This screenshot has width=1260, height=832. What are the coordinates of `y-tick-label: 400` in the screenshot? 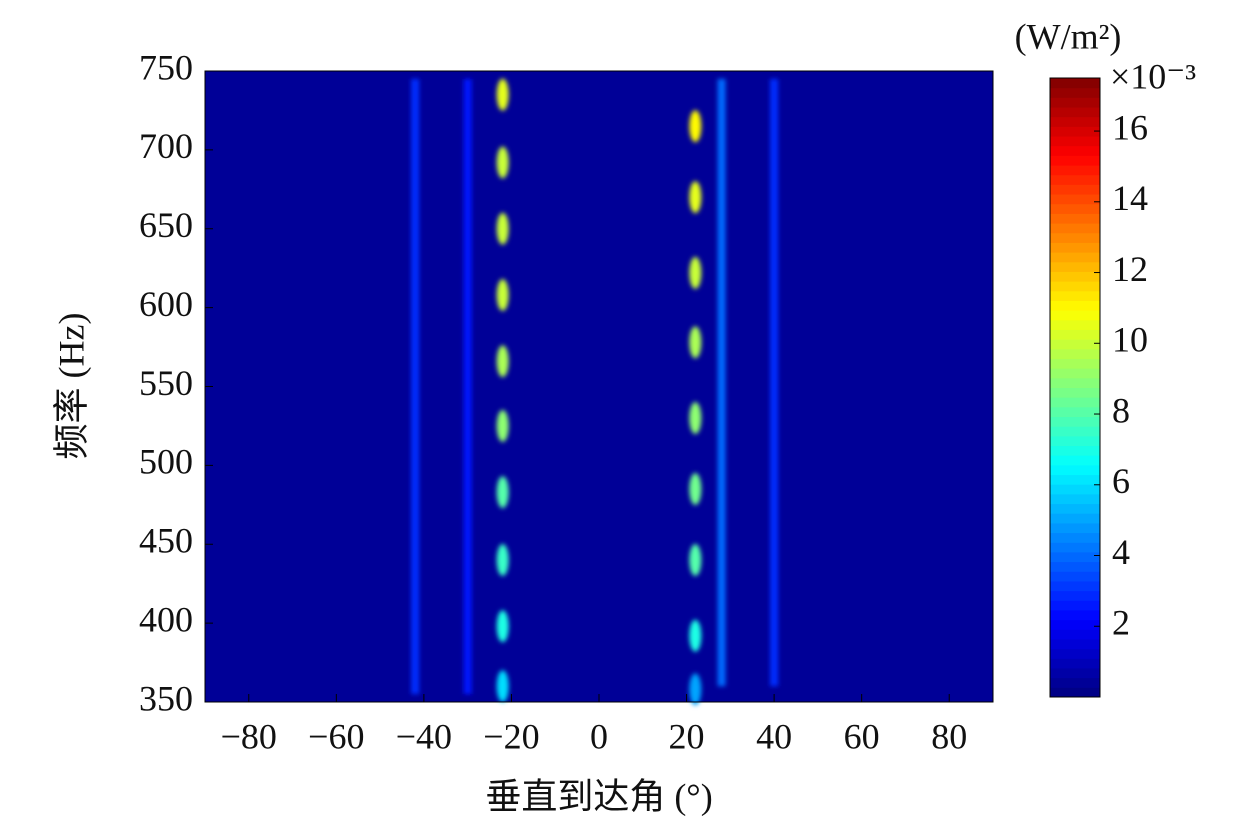 It's located at (166, 619).